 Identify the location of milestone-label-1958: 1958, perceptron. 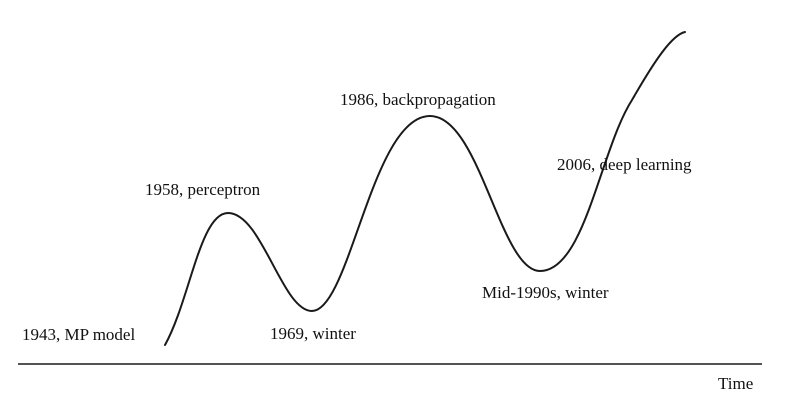
(203, 189).